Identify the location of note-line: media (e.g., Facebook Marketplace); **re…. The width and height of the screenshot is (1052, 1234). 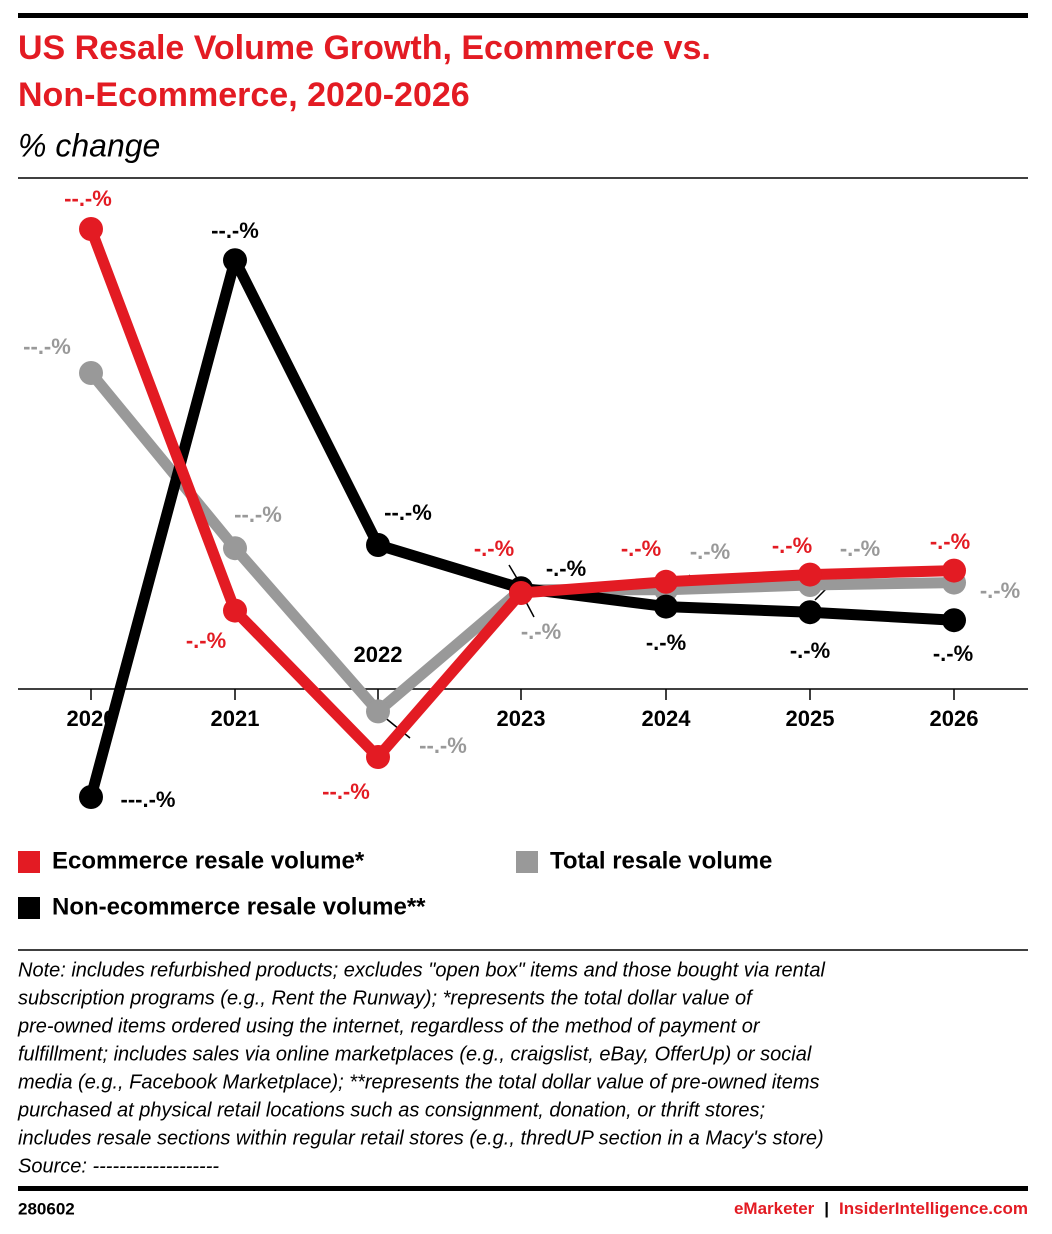
(419, 1082).